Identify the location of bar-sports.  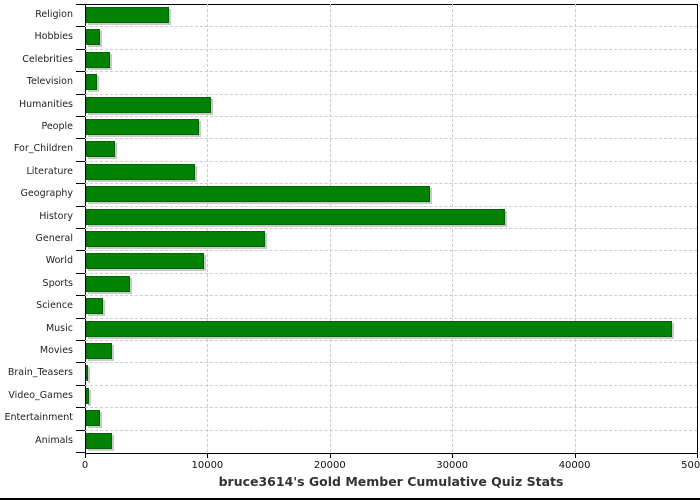
(108, 283).